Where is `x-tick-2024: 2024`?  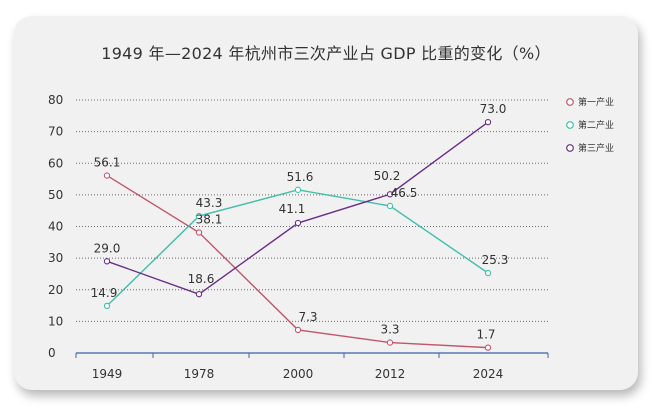
x-tick-2024: 2024 is located at coordinates (488, 374).